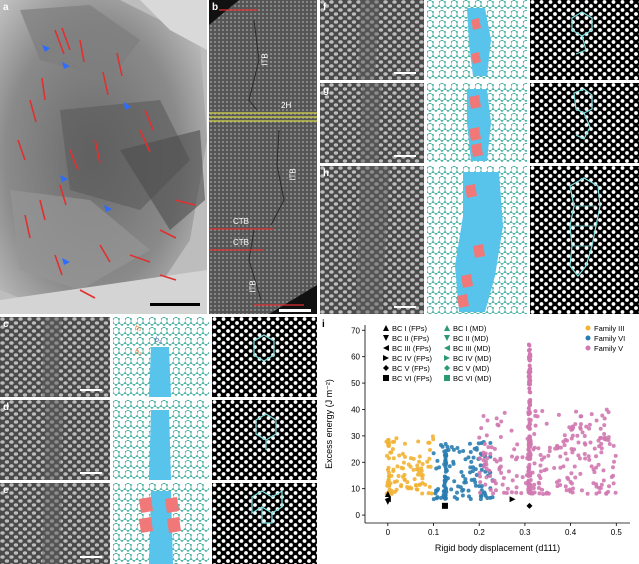 The image size is (639, 564). Describe the element at coordinates (372, 240) in the screenshot. I see `panel-h-svg` at that location.